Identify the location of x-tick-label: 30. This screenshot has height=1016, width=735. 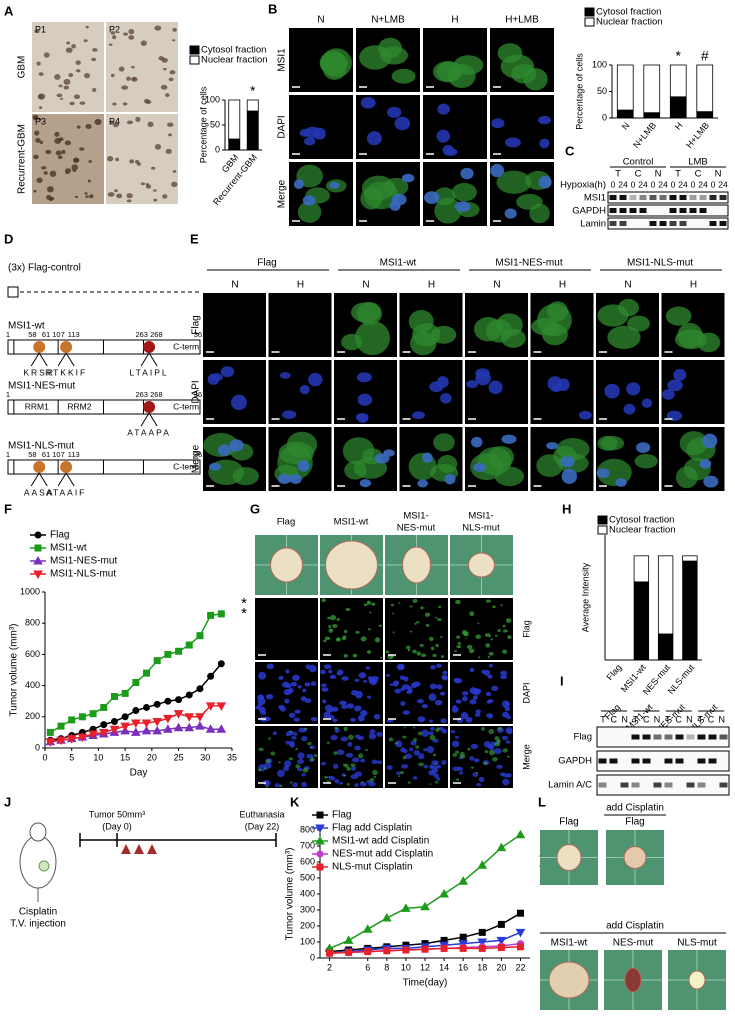
(205, 757).